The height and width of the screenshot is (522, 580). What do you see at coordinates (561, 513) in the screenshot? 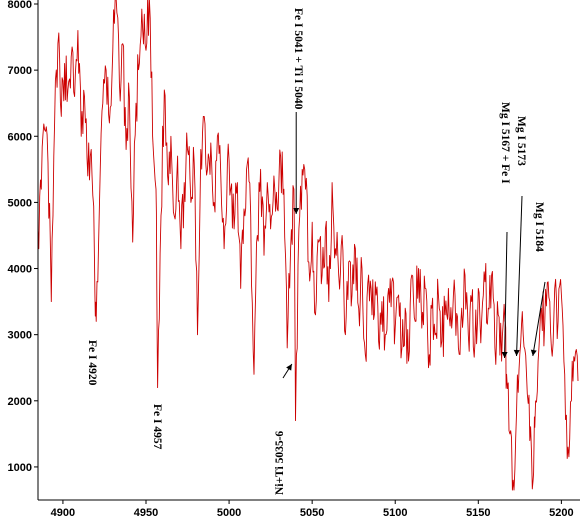
I see `x-tick-label: 5200` at bounding box center [561, 513].